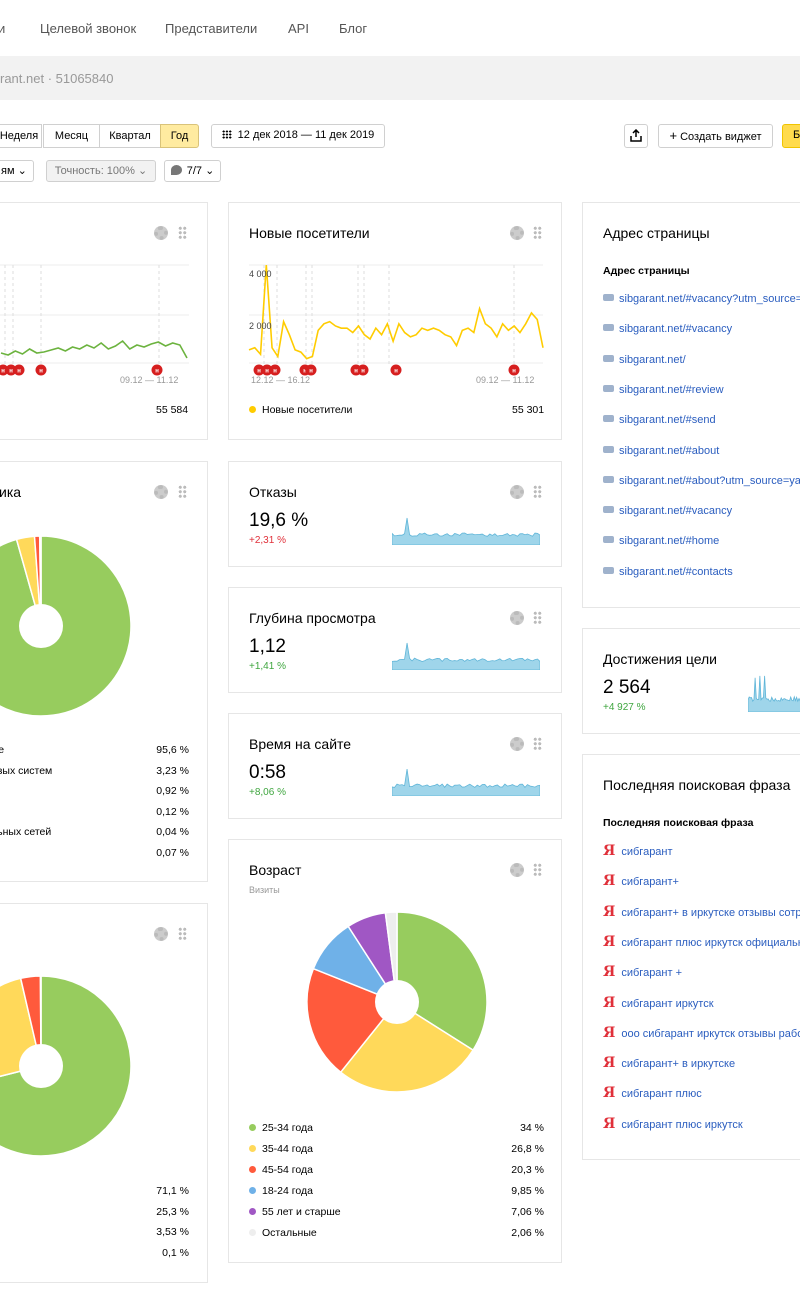 Image resolution: width=800 pixels, height=1300 pixels. I want to click on nav-item-api: API, so click(298, 28).